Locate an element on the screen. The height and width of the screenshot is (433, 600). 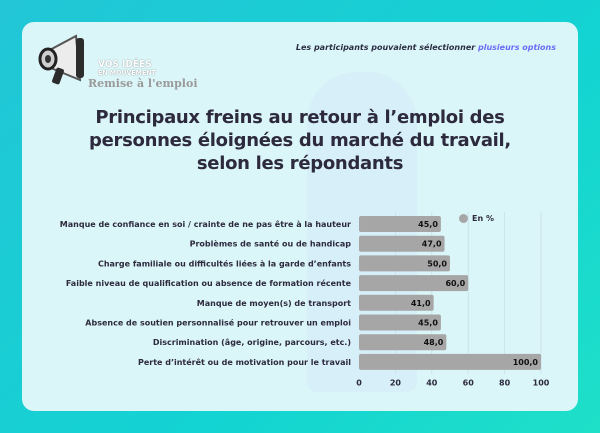
logo: VOS IDÉES EN MOUVEMENT is located at coordinates (122, 60).